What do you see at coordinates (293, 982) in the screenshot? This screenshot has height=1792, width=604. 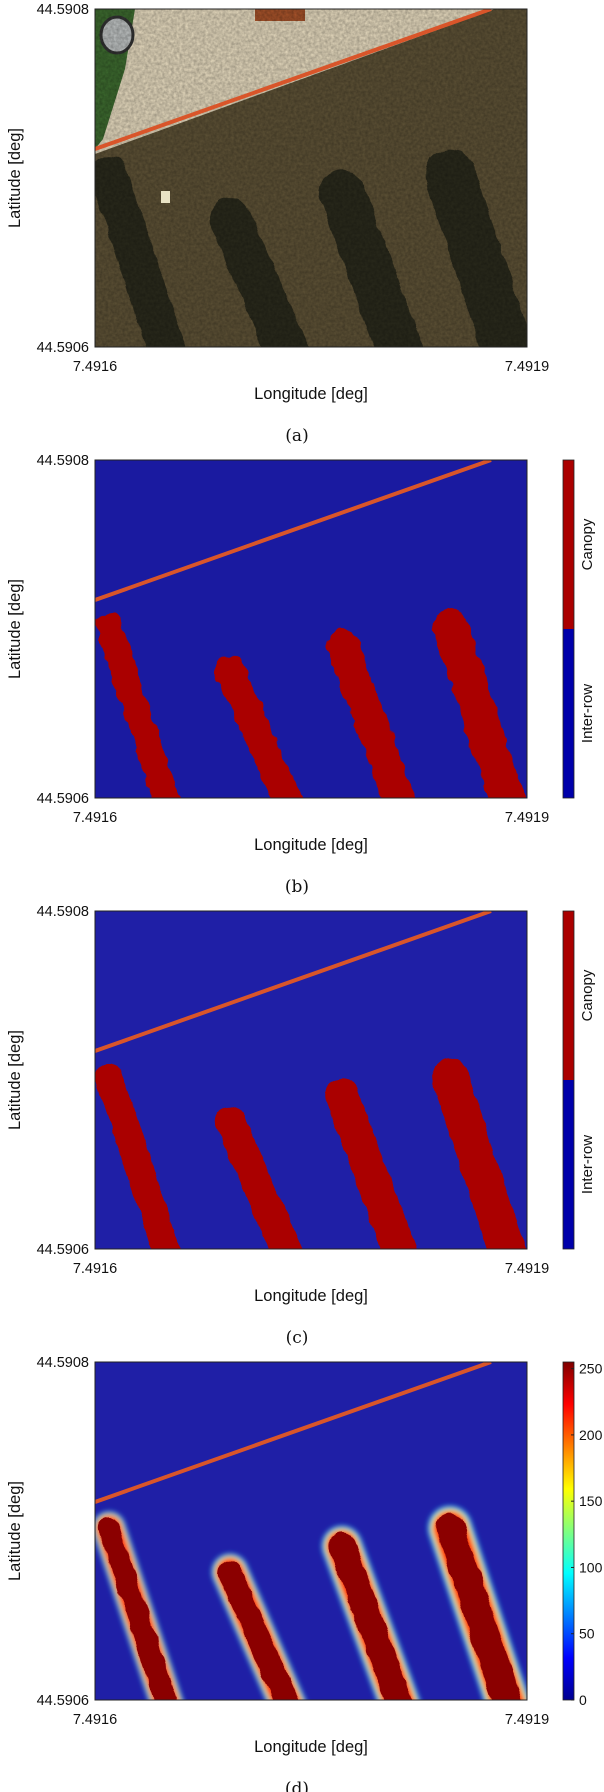 I see `gps-track-c` at bounding box center [293, 982].